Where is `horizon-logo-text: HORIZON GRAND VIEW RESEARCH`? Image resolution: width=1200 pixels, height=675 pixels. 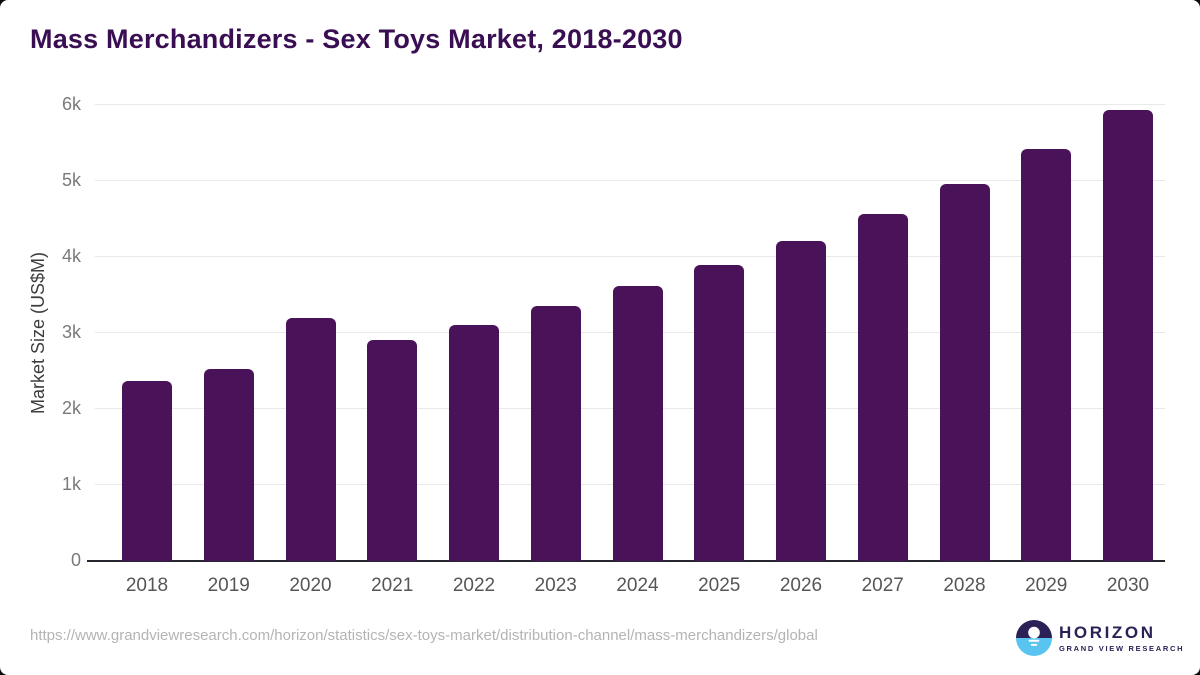 horizon-logo-text: HORIZON GRAND VIEW RESEARCH is located at coordinates (1121, 638).